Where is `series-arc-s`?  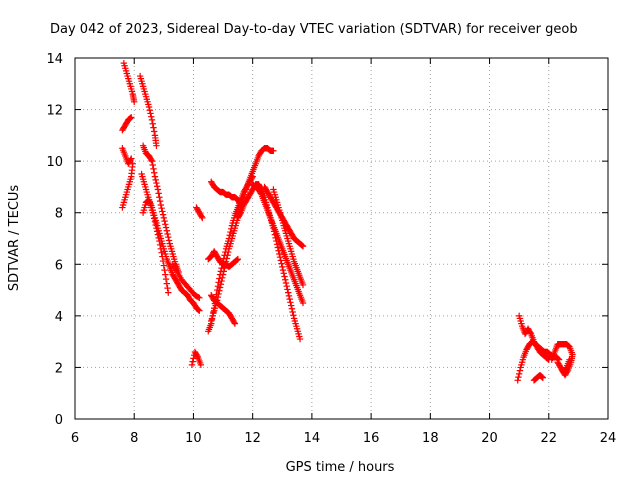
series-arc-s is located at coordinates (284, 216).